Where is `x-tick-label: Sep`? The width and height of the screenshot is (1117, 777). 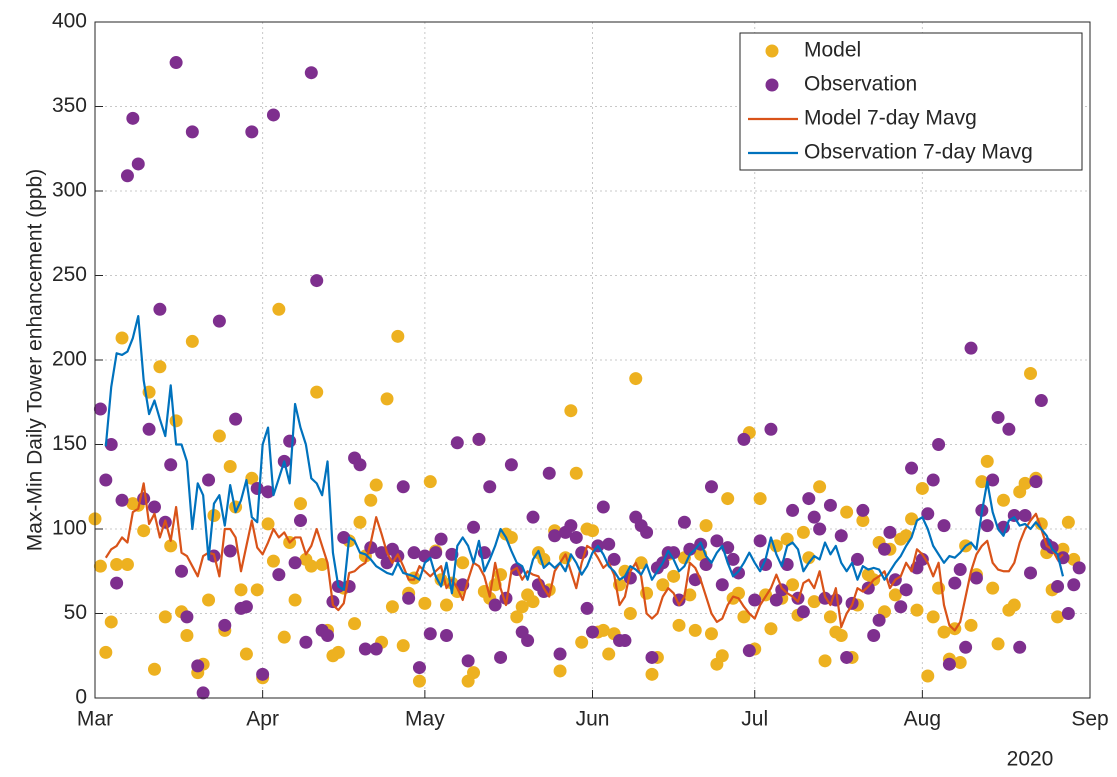
x-tick-label: Sep is located at coordinates (1089, 719).